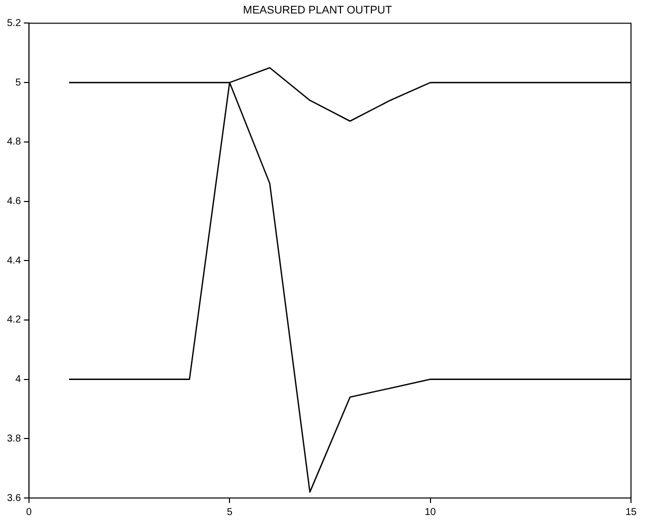 The height and width of the screenshot is (523, 645). I want to click on y-tick-label: 4.2, so click(14, 320).